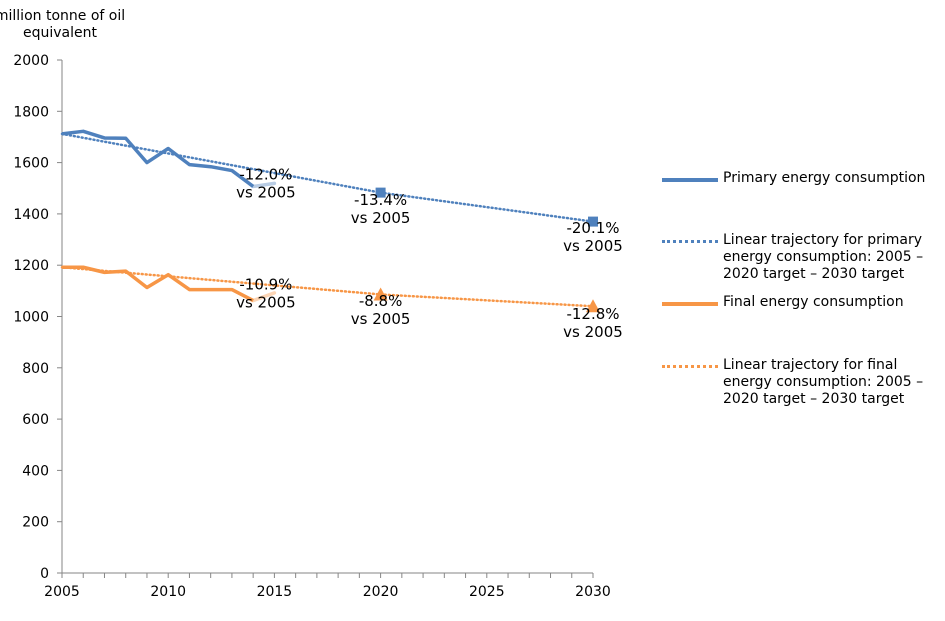 The height and width of the screenshot is (621, 945). Describe the element at coordinates (168, 592) in the screenshot. I see `x-tick-label: 2010` at that location.